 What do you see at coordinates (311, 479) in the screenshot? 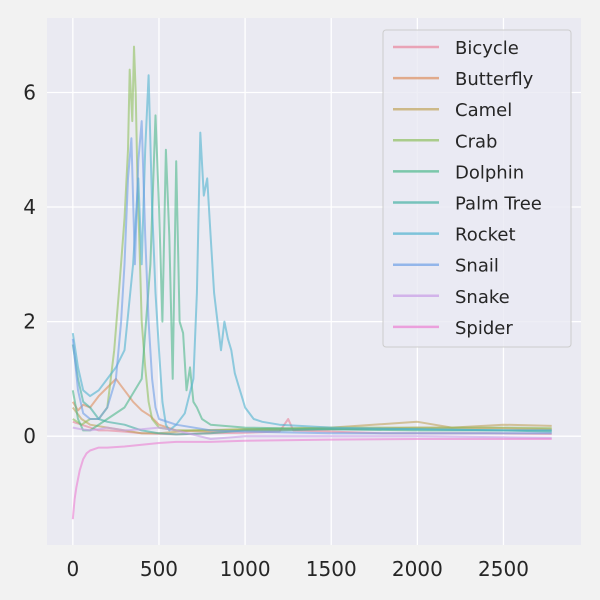
I see `series-line-spider` at bounding box center [311, 479].